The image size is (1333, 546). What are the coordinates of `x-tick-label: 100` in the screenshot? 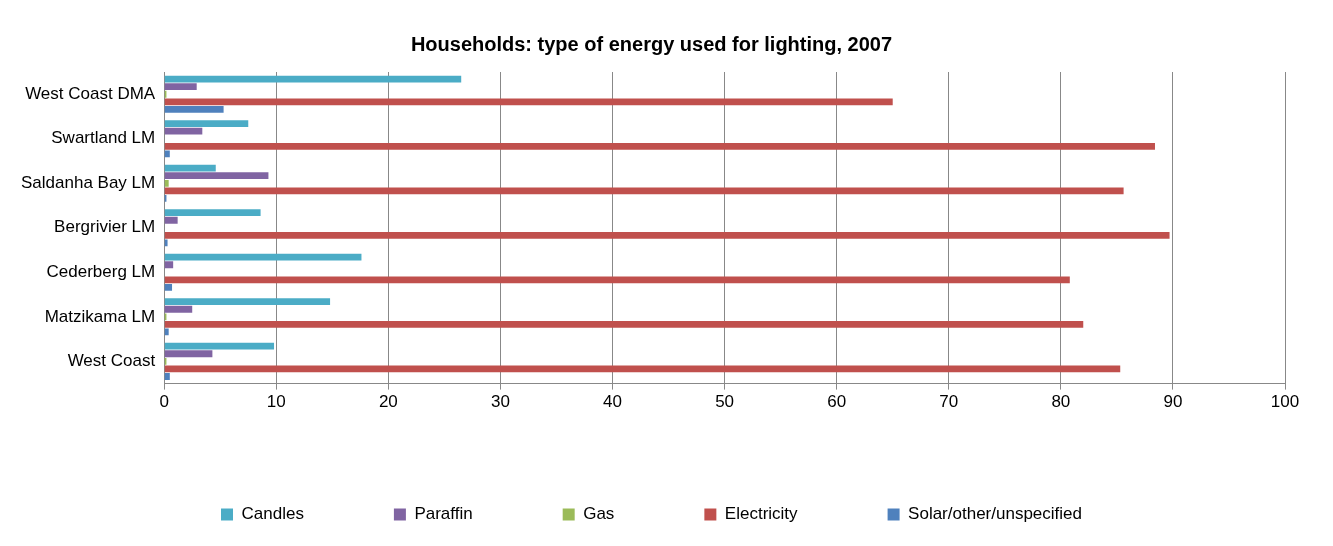 It's located at (1285, 402).